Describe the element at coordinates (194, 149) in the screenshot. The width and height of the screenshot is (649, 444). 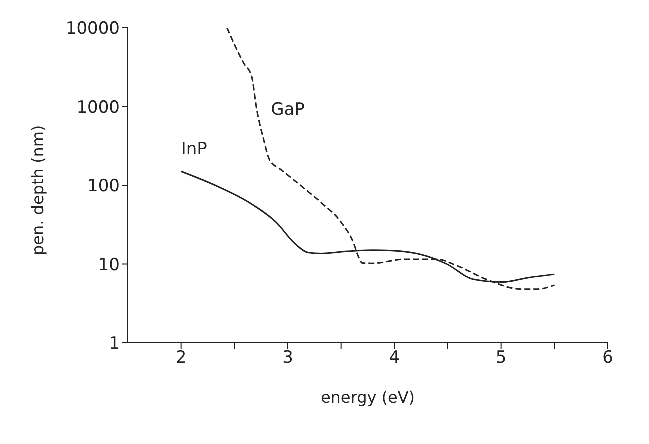
I see `series-label: InP` at that location.